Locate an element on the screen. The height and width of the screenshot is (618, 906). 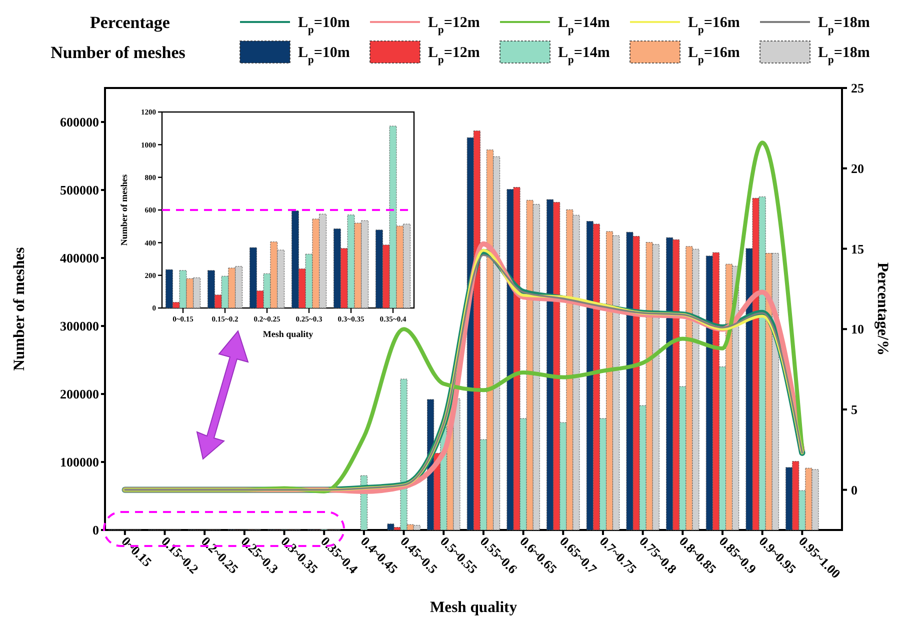
text: Percentage is located at coordinates (130, 22).